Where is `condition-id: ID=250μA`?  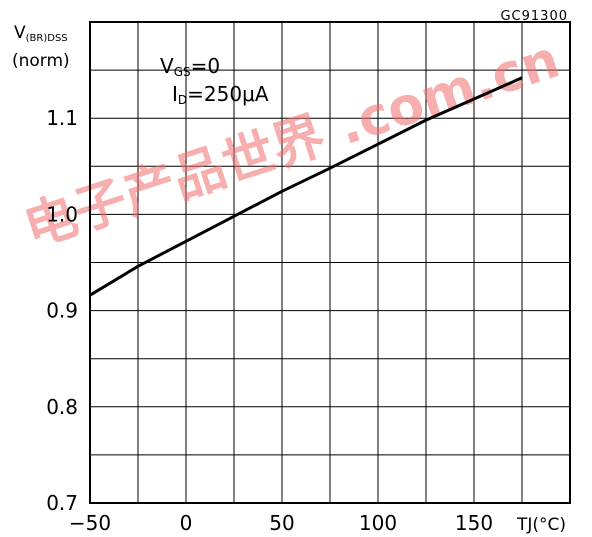
condition-id: ID=250μA is located at coordinates (220, 94).